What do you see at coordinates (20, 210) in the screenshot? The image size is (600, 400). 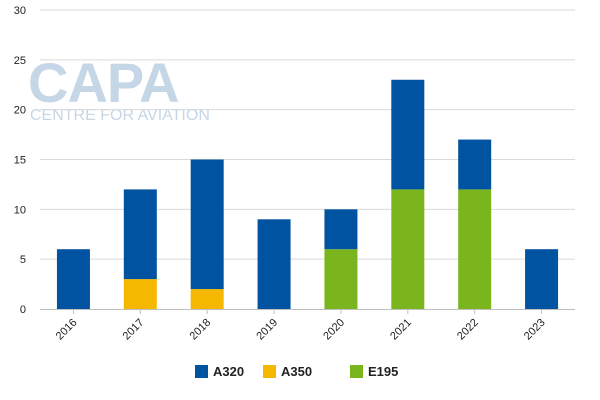 I see `y-tick-label: 10` at bounding box center [20, 210].